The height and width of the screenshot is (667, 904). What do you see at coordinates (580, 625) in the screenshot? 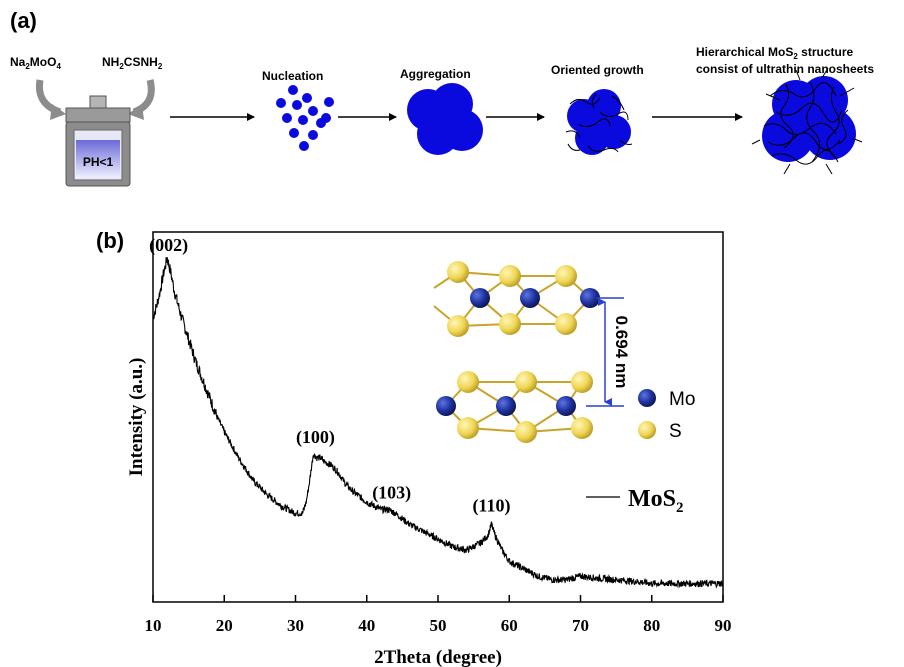
I see `x-tick-label: 70` at bounding box center [580, 625].